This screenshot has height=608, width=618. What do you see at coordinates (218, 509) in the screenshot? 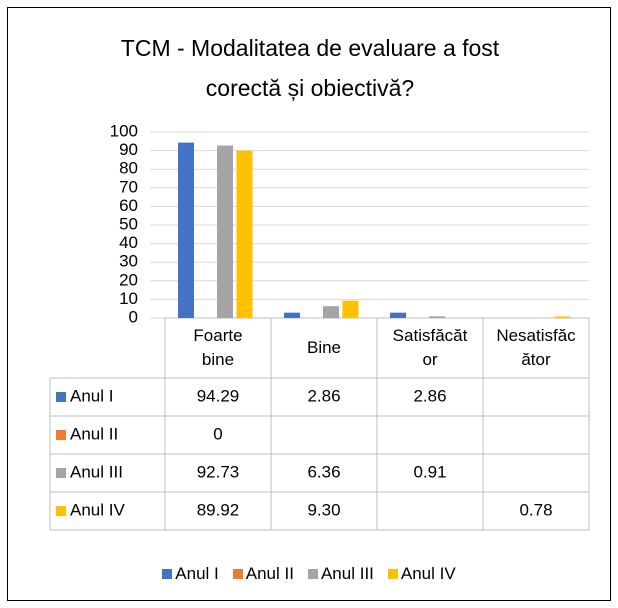
I see `table-cell: 89.92` at bounding box center [218, 509].